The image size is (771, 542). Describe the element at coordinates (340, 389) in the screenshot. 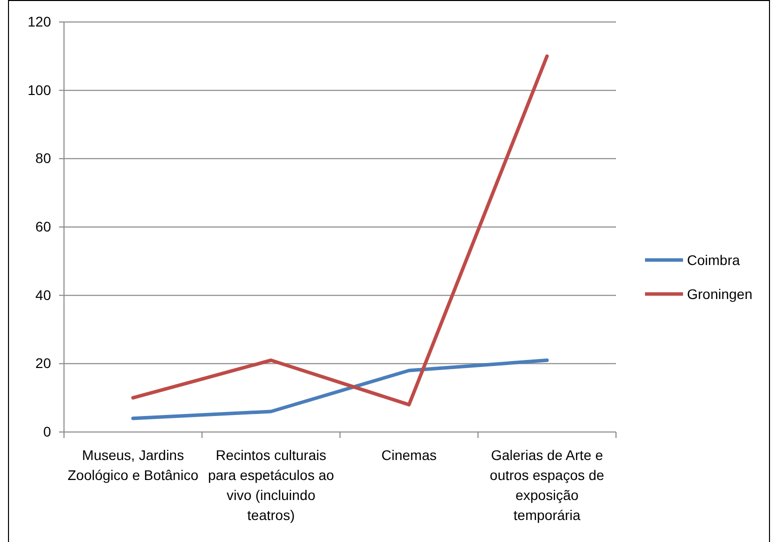

I see `line-series` at that location.